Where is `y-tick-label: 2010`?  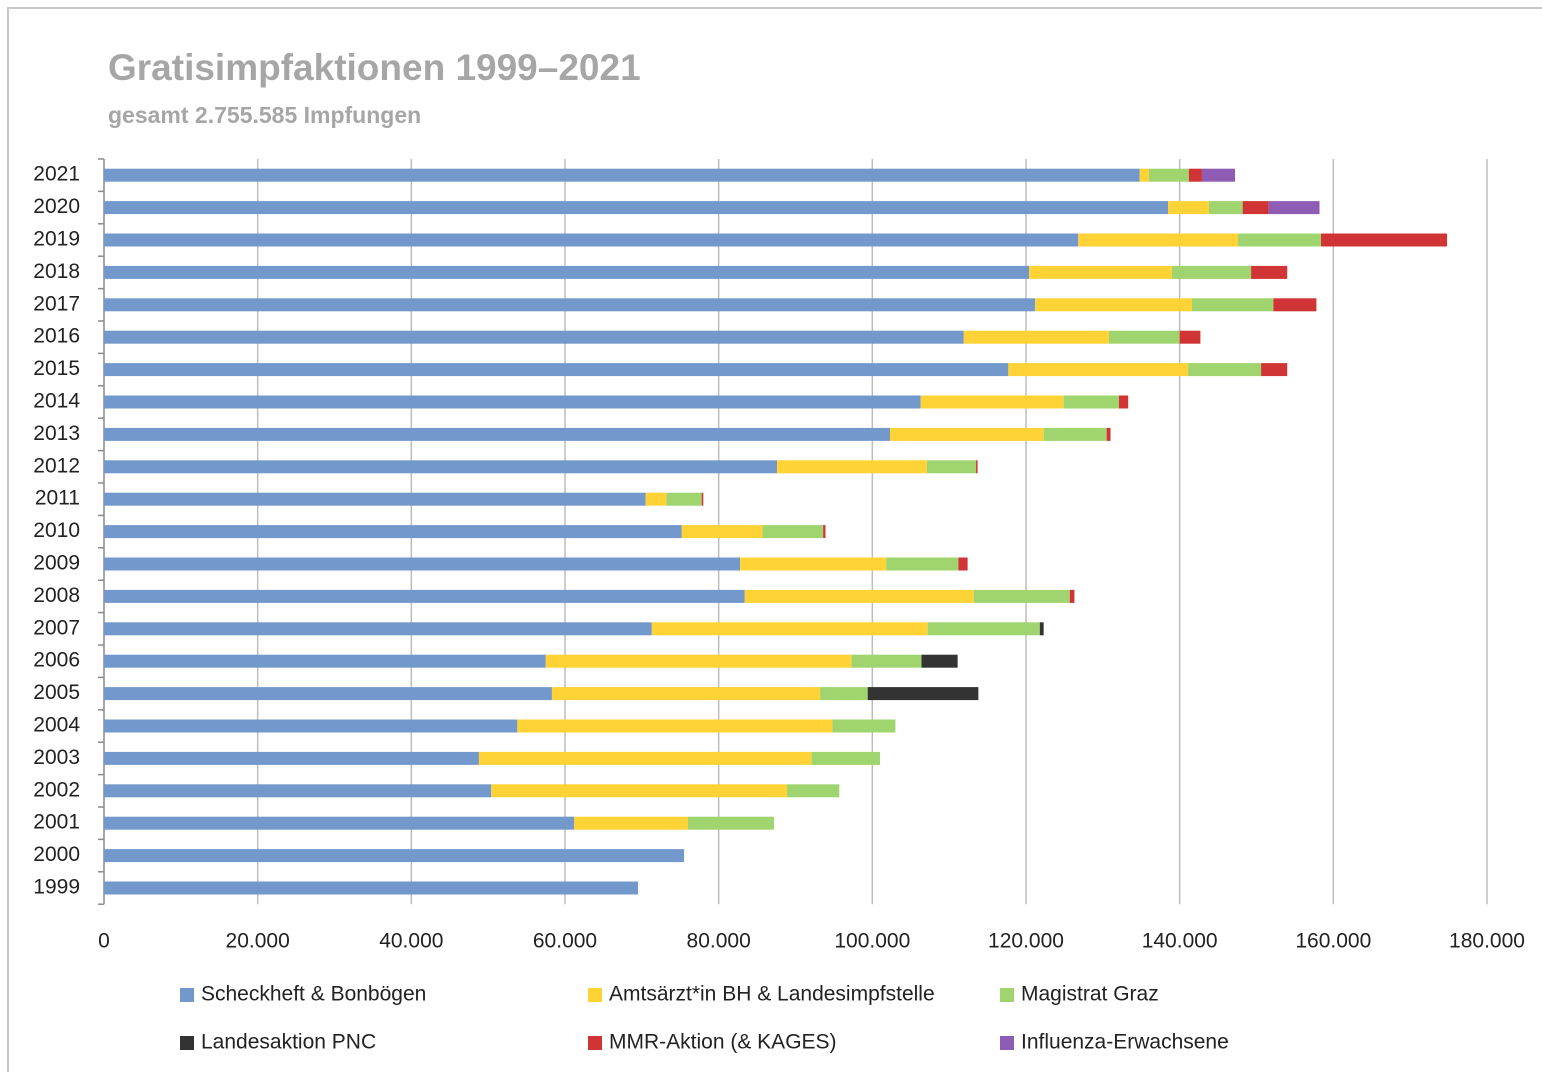 y-tick-label: 2010 is located at coordinates (56, 530).